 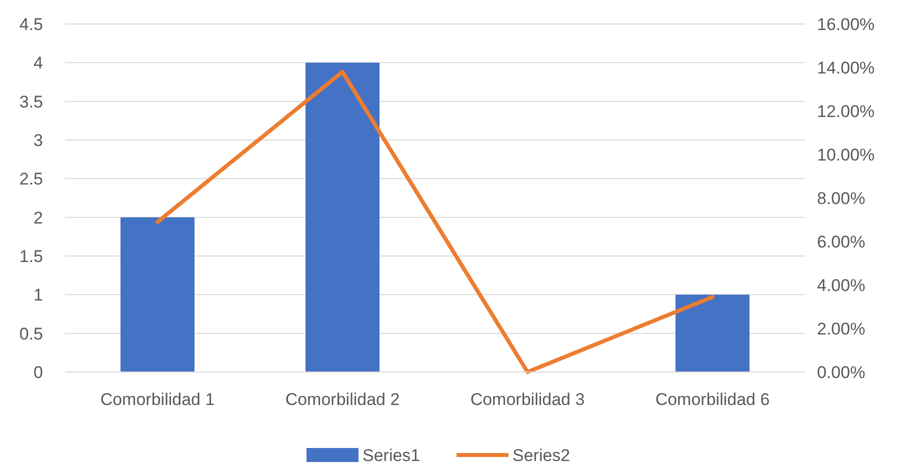 What do you see at coordinates (846, 154) in the screenshot?
I see `y2-tick-label: 10.00%` at bounding box center [846, 154].